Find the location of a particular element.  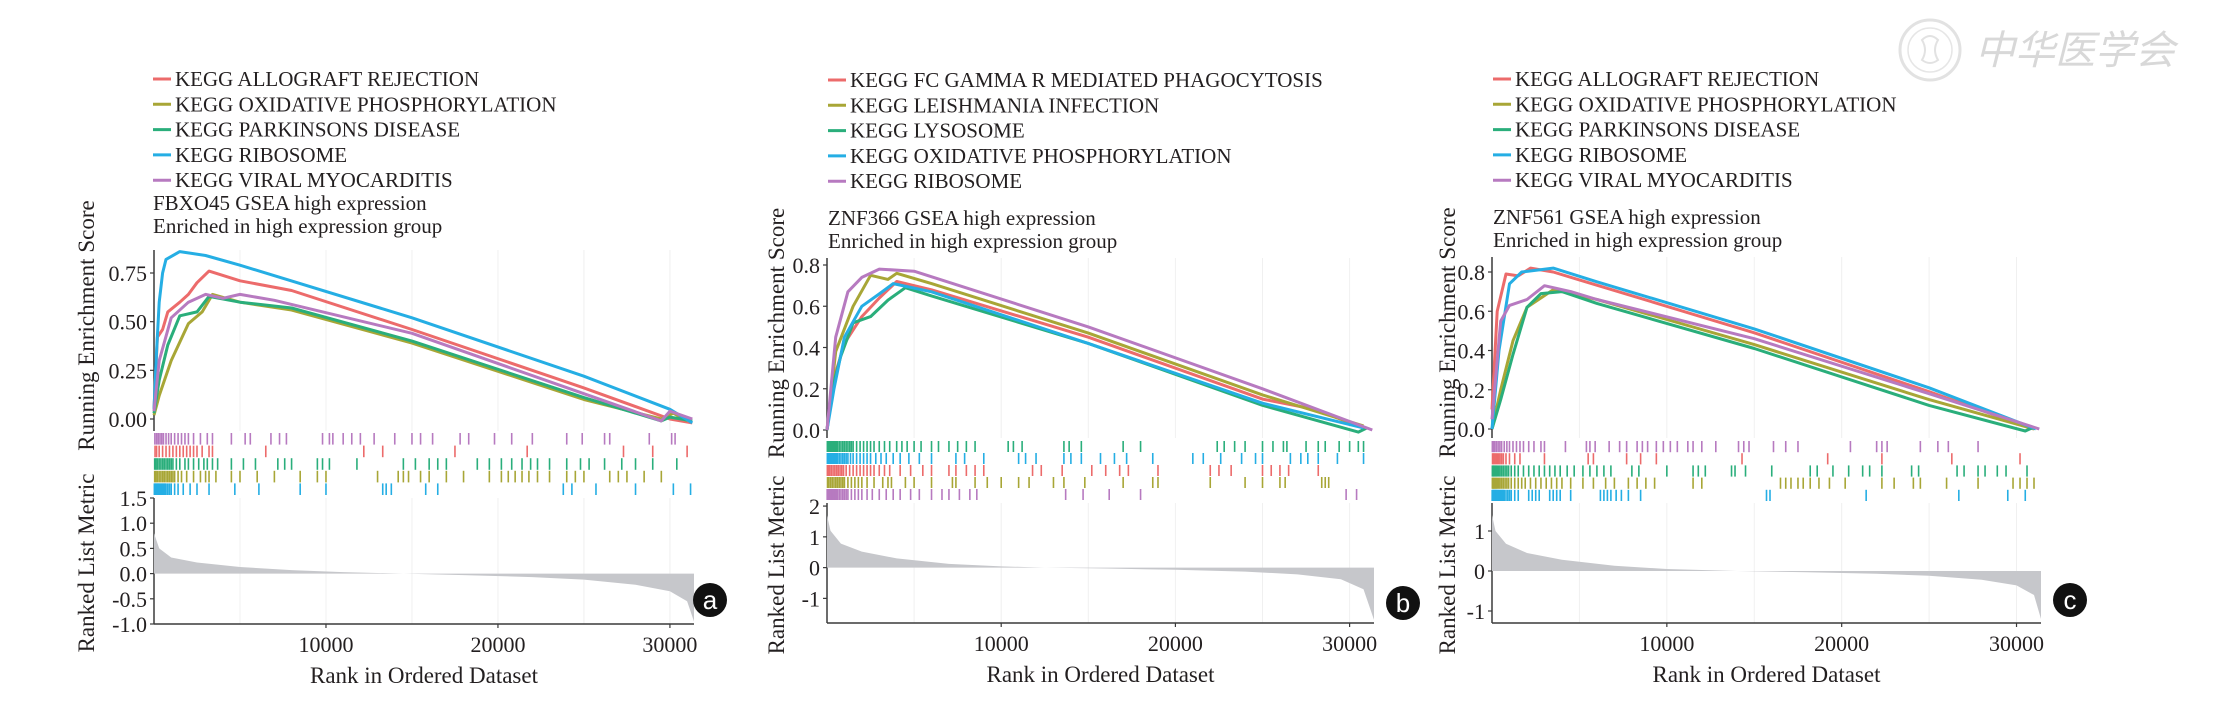

plot-title: FBXO45 GSEA high expression is located at coordinates (290, 203).